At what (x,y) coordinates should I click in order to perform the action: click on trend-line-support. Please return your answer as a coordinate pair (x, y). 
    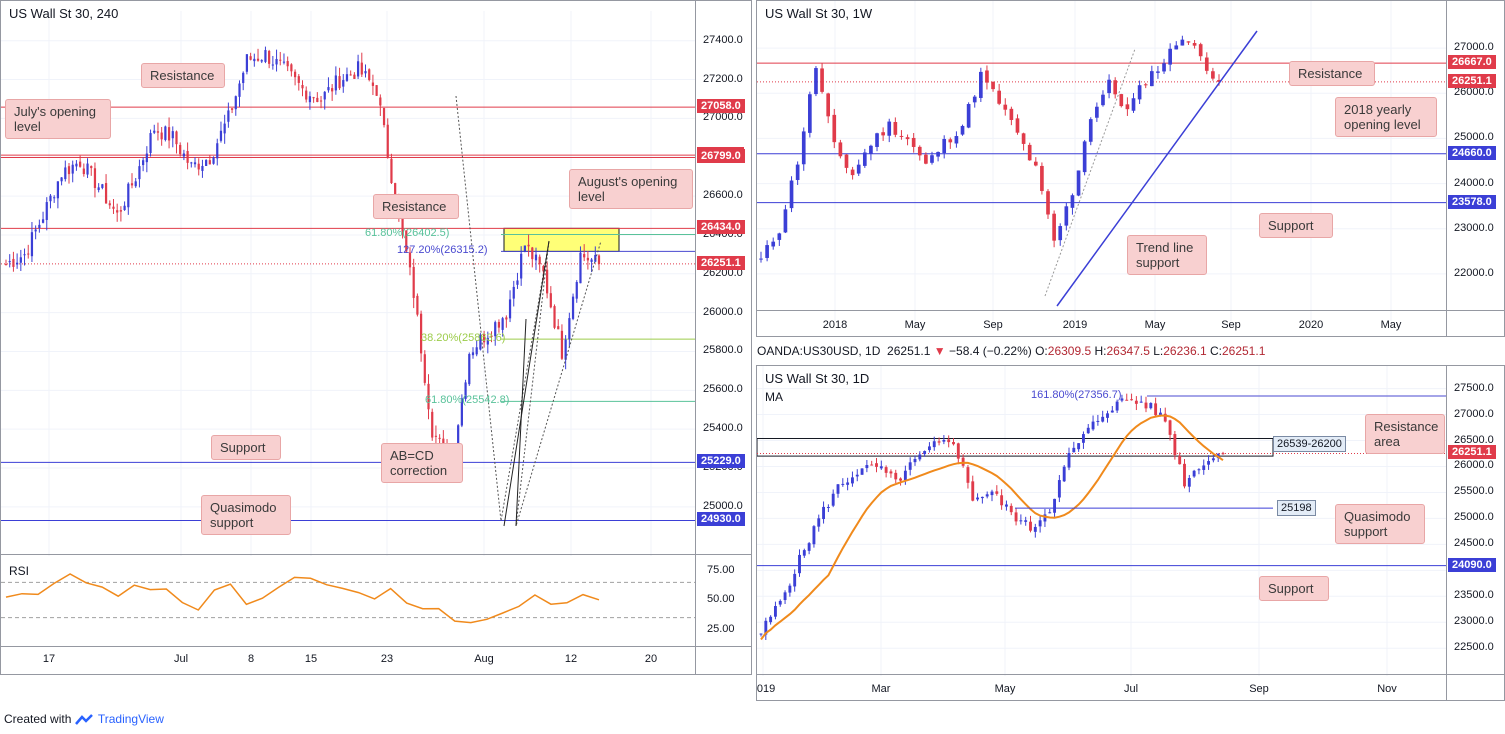
    Looking at the image, I should click on (1157, 168).